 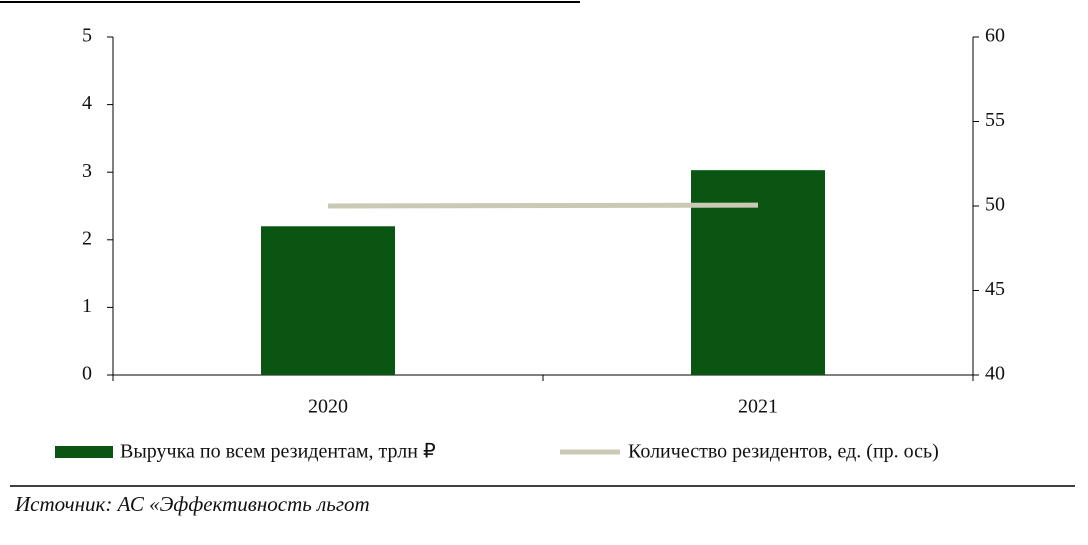 I want to click on legend-label: Выручка по всем резидентам, трлн ₽, so click(x=278, y=452).